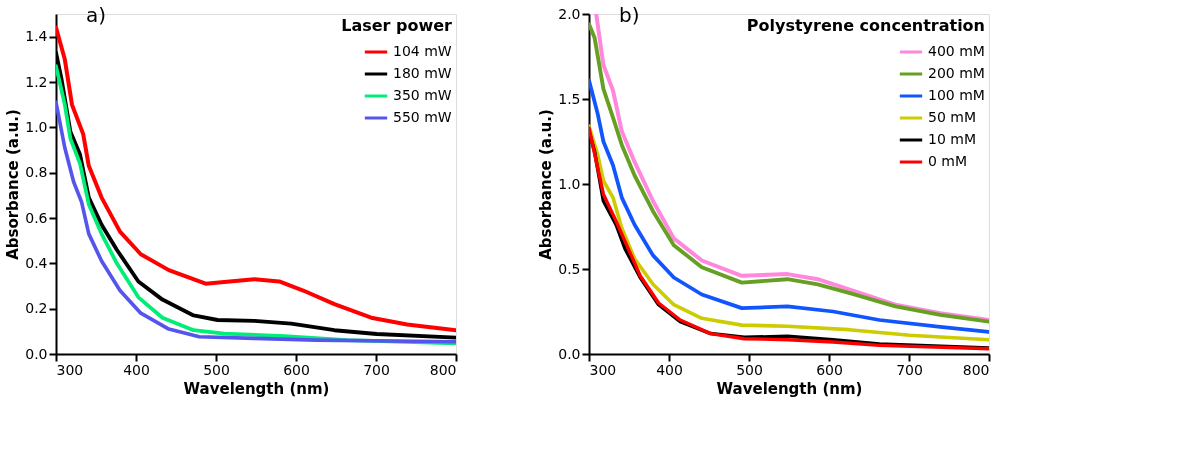  What do you see at coordinates (36, 81) in the screenshot?
I see `y-tick-label: 1.2` at bounding box center [36, 81].